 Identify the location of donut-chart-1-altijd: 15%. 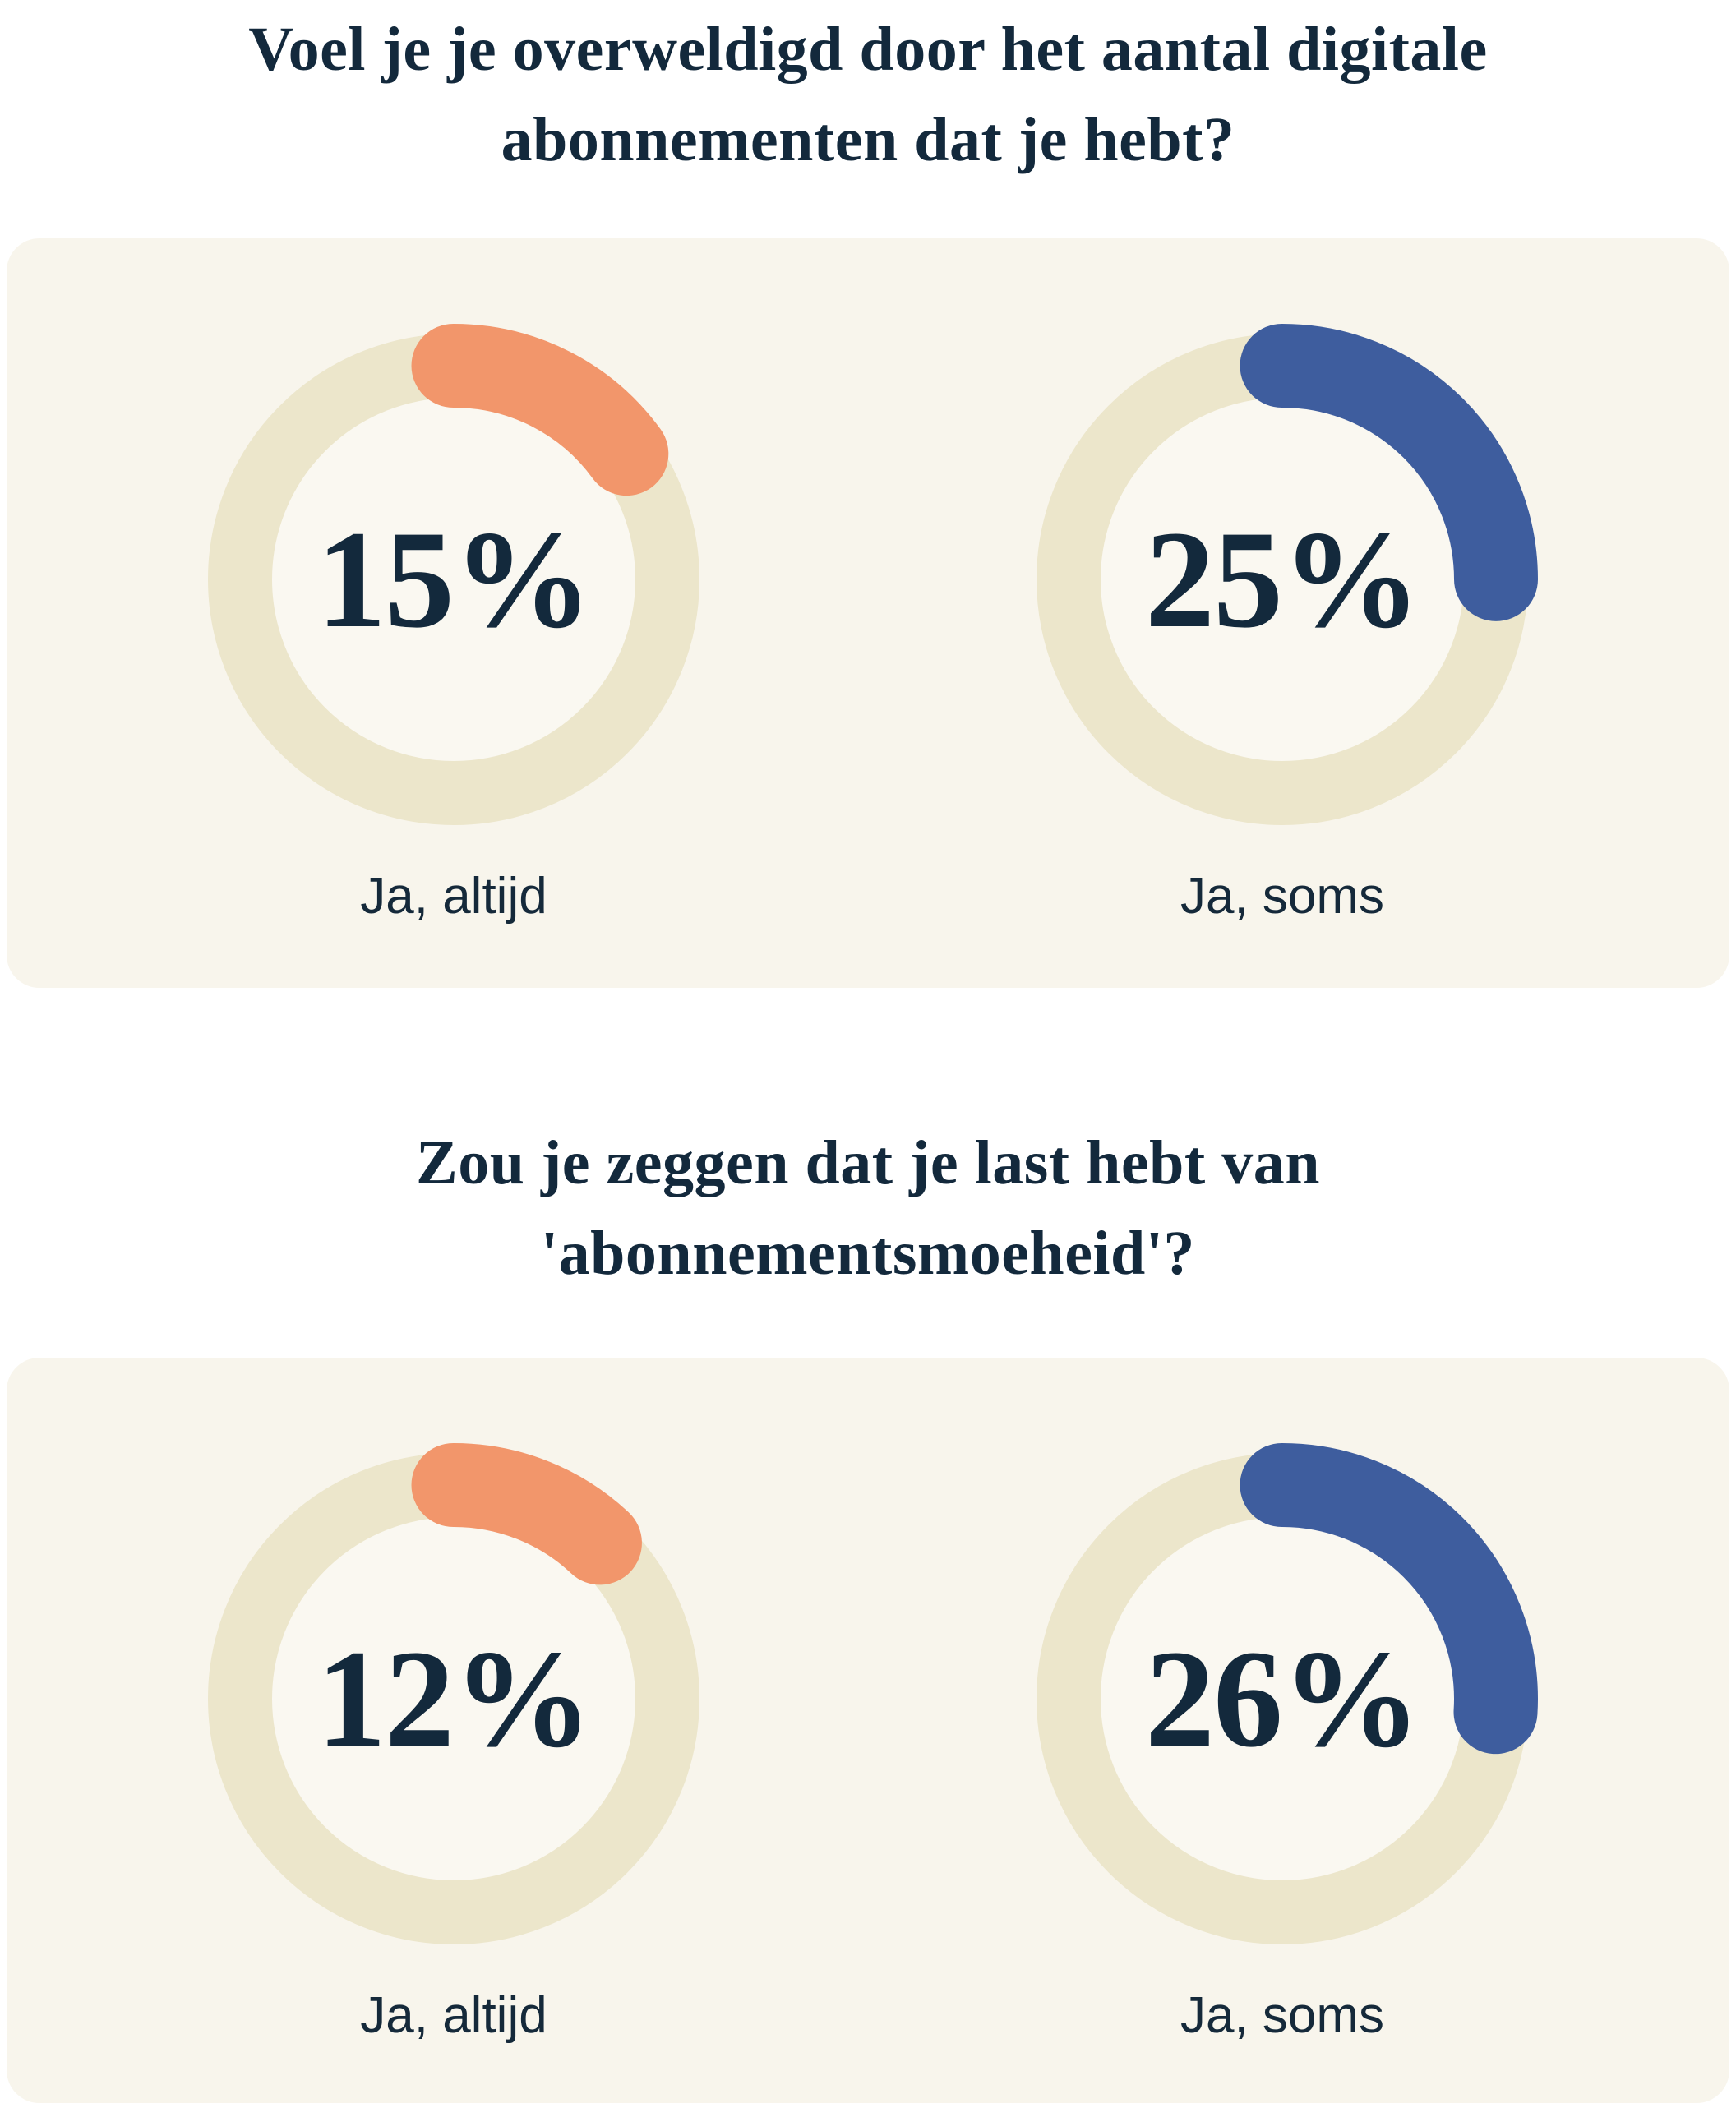
(454, 579).